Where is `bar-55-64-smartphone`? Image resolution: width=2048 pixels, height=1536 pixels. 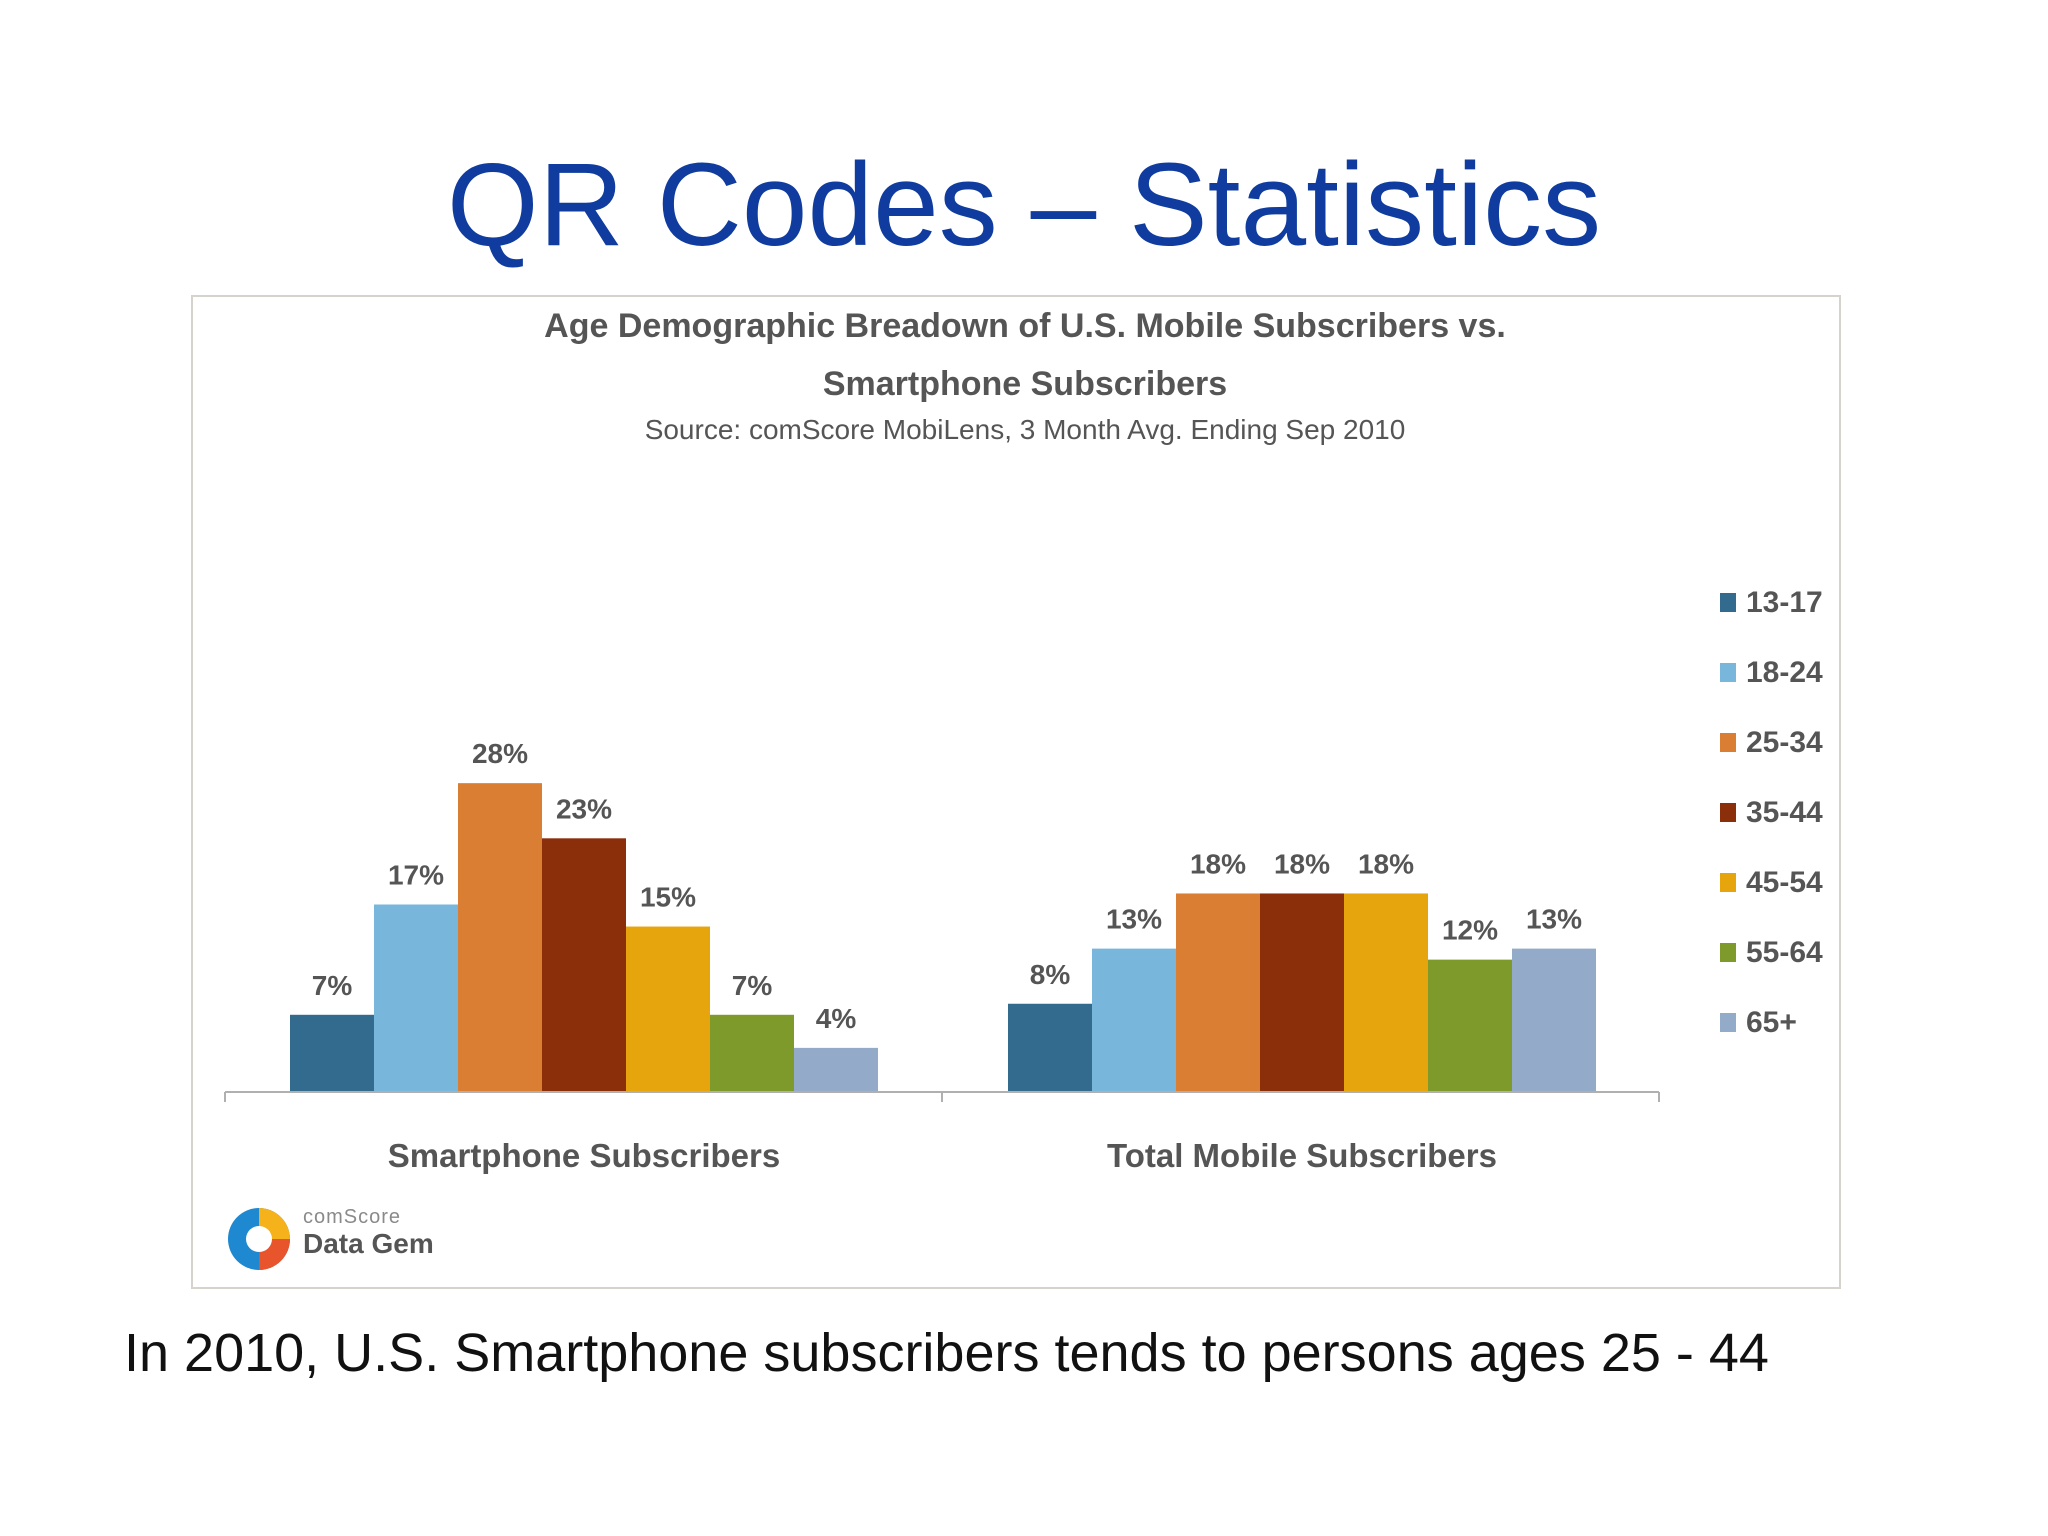
bar-55-64-smartphone is located at coordinates (752, 1053).